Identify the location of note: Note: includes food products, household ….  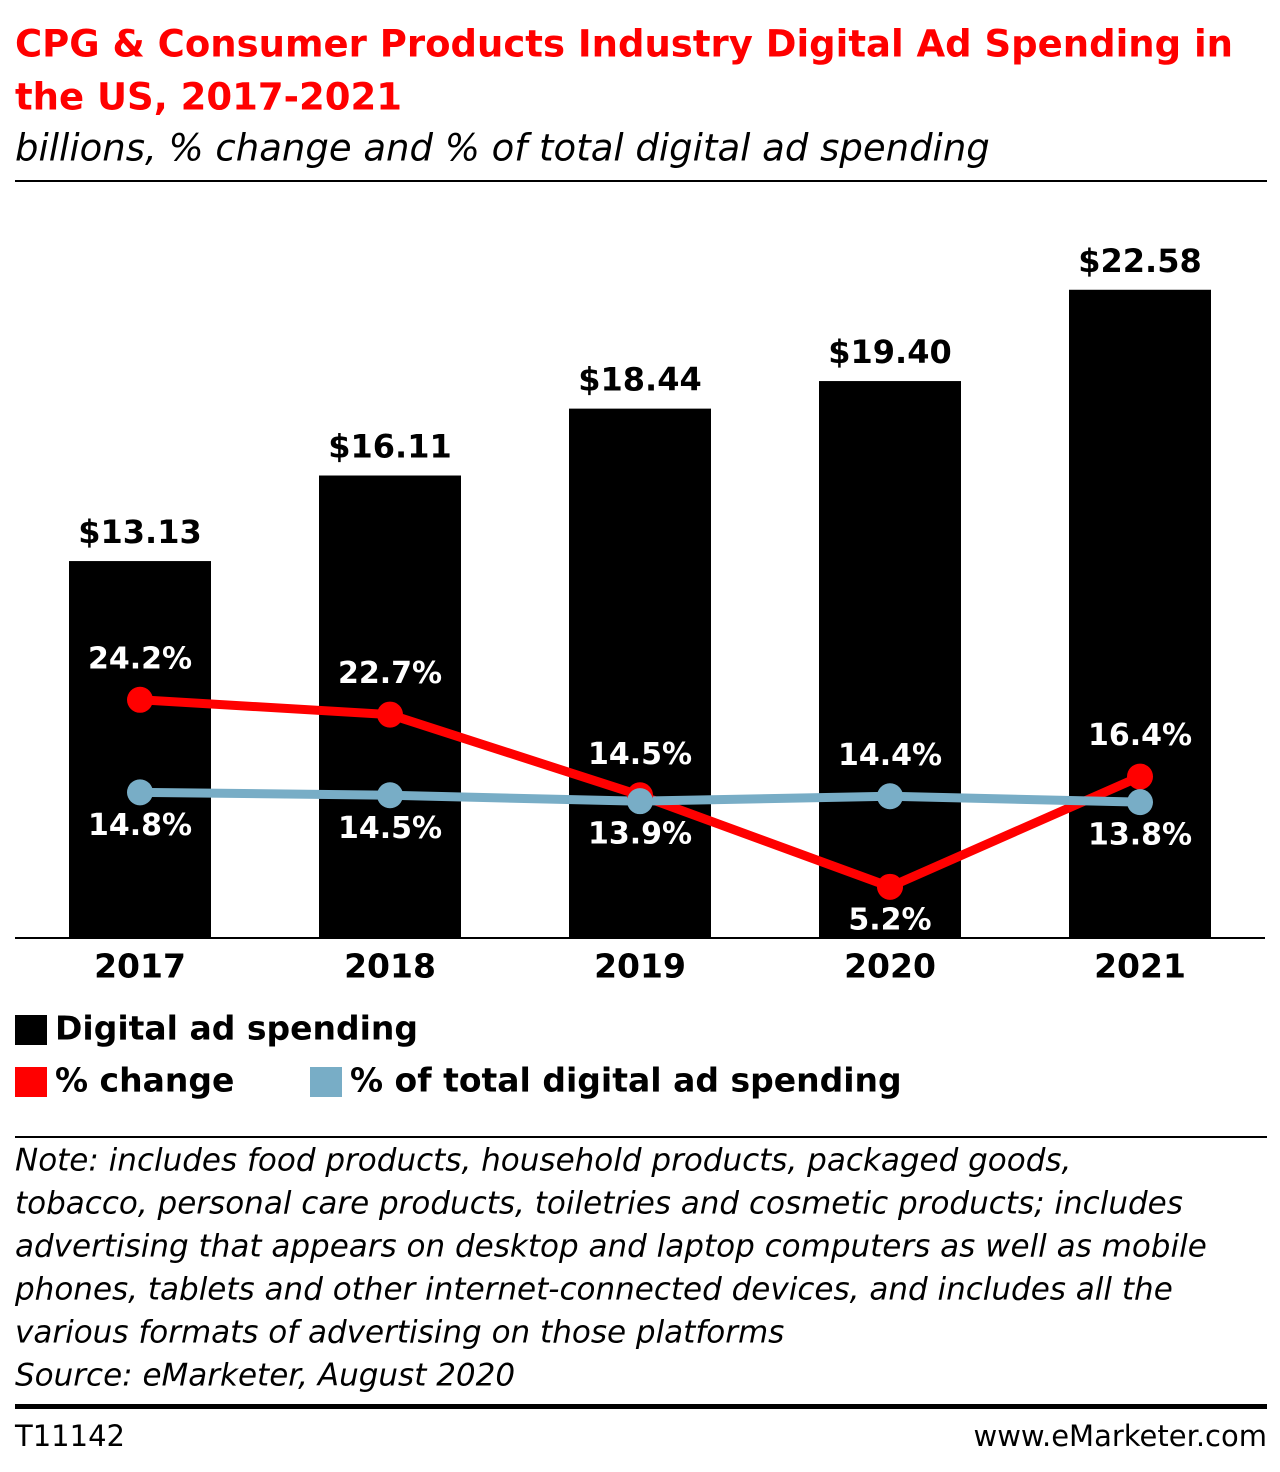
(543, 1161).